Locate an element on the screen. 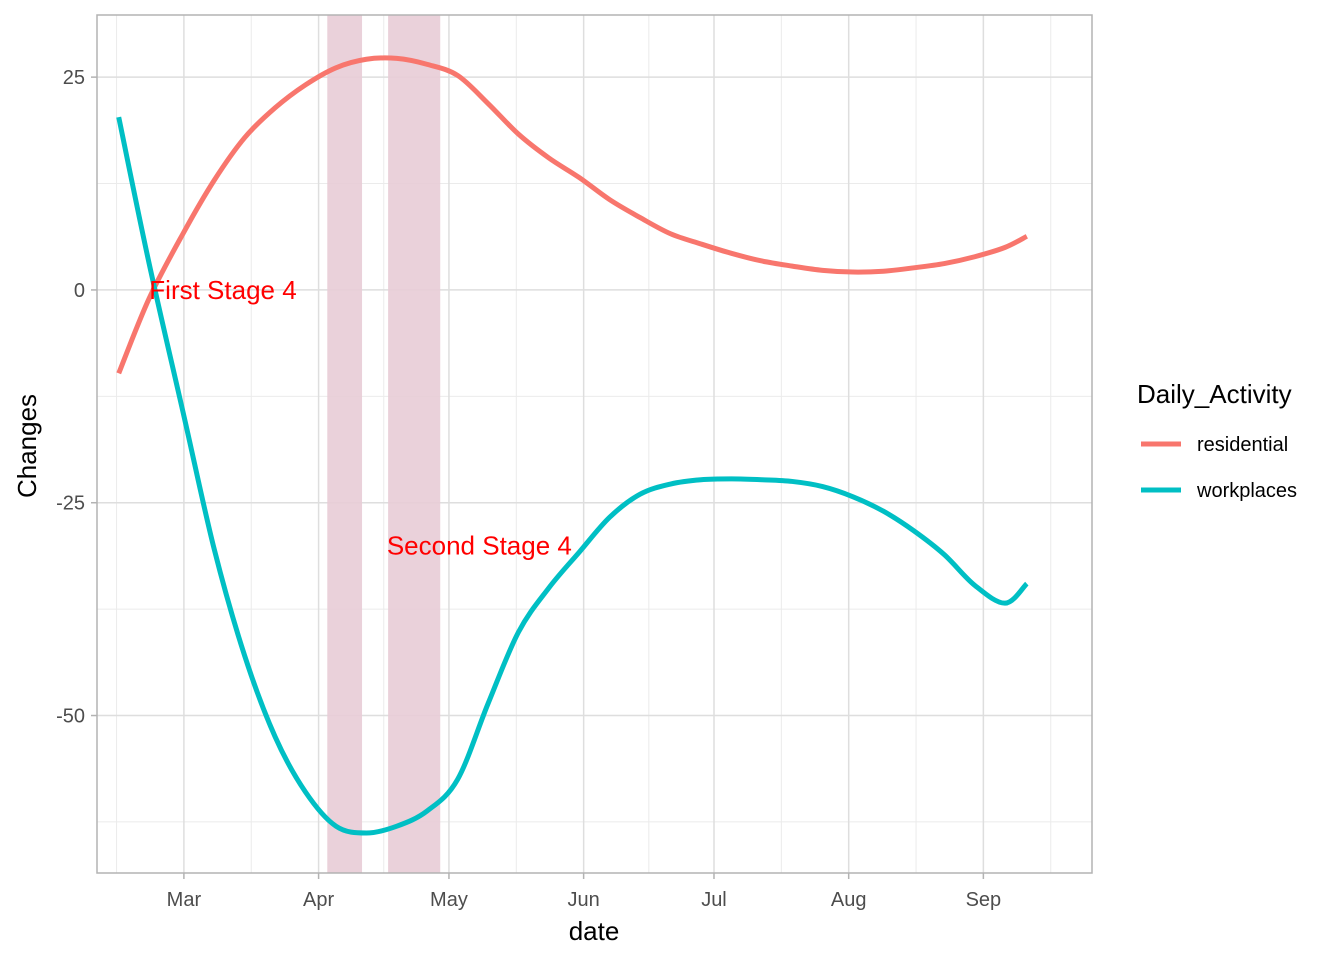 The image size is (1344, 960). x-tick-label: Sep is located at coordinates (984, 900).